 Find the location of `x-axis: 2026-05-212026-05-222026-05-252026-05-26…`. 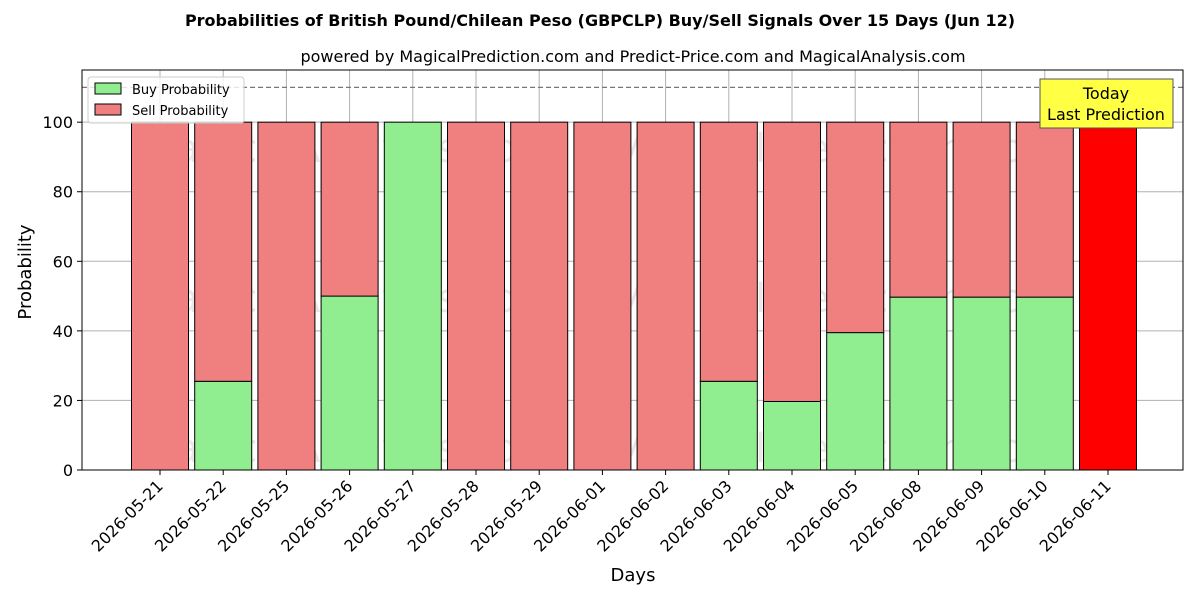

x-axis: 2026-05-212026-05-222026-05-252026-05-26… is located at coordinates (601, 513).